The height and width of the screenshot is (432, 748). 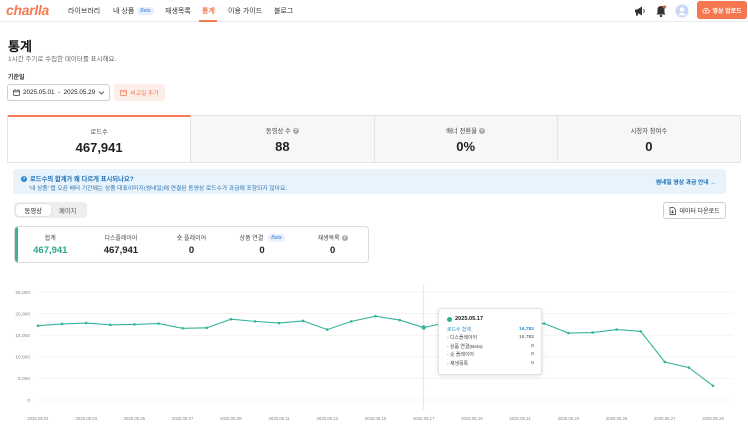 I want to click on x-tick-label: 2025.05.09, so click(x=231, y=418).